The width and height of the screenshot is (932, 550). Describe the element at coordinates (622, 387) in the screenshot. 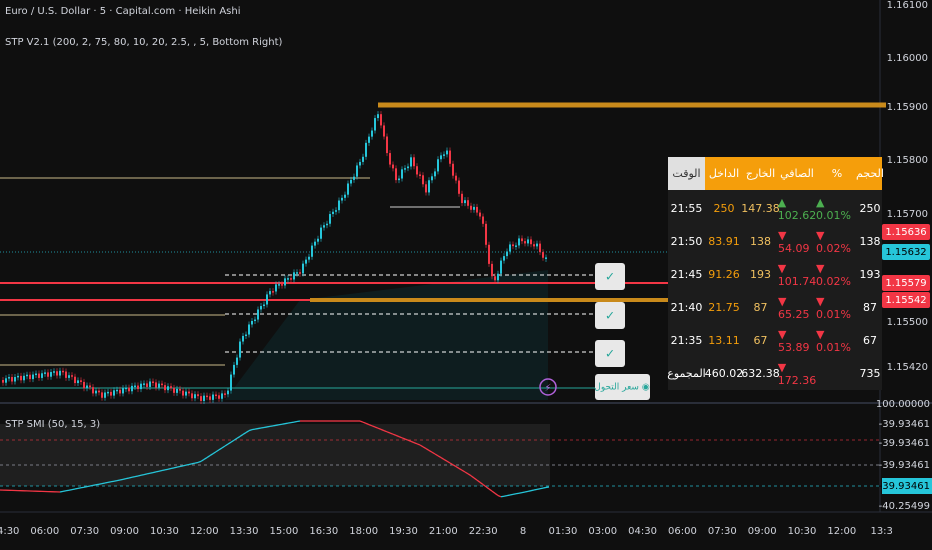

I see `pivot-box` at that location.